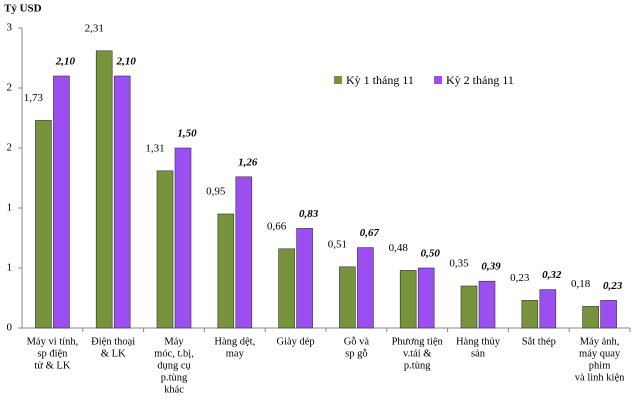 This screenshot has width=640, height=403. I want to click on x-tick-label: Máy, so click(174, 341).